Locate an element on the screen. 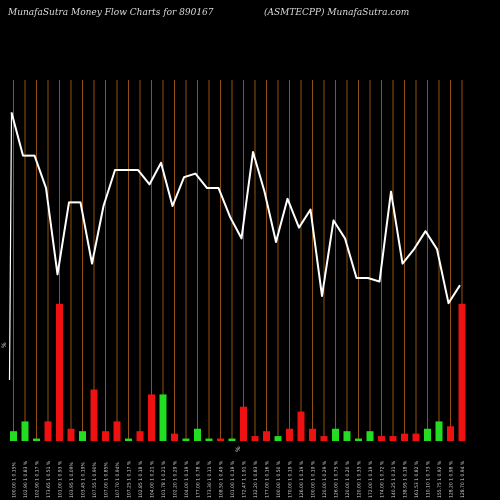  x-tick-label: 120.00 1 0.20 % is located at coordinates (348, 479).